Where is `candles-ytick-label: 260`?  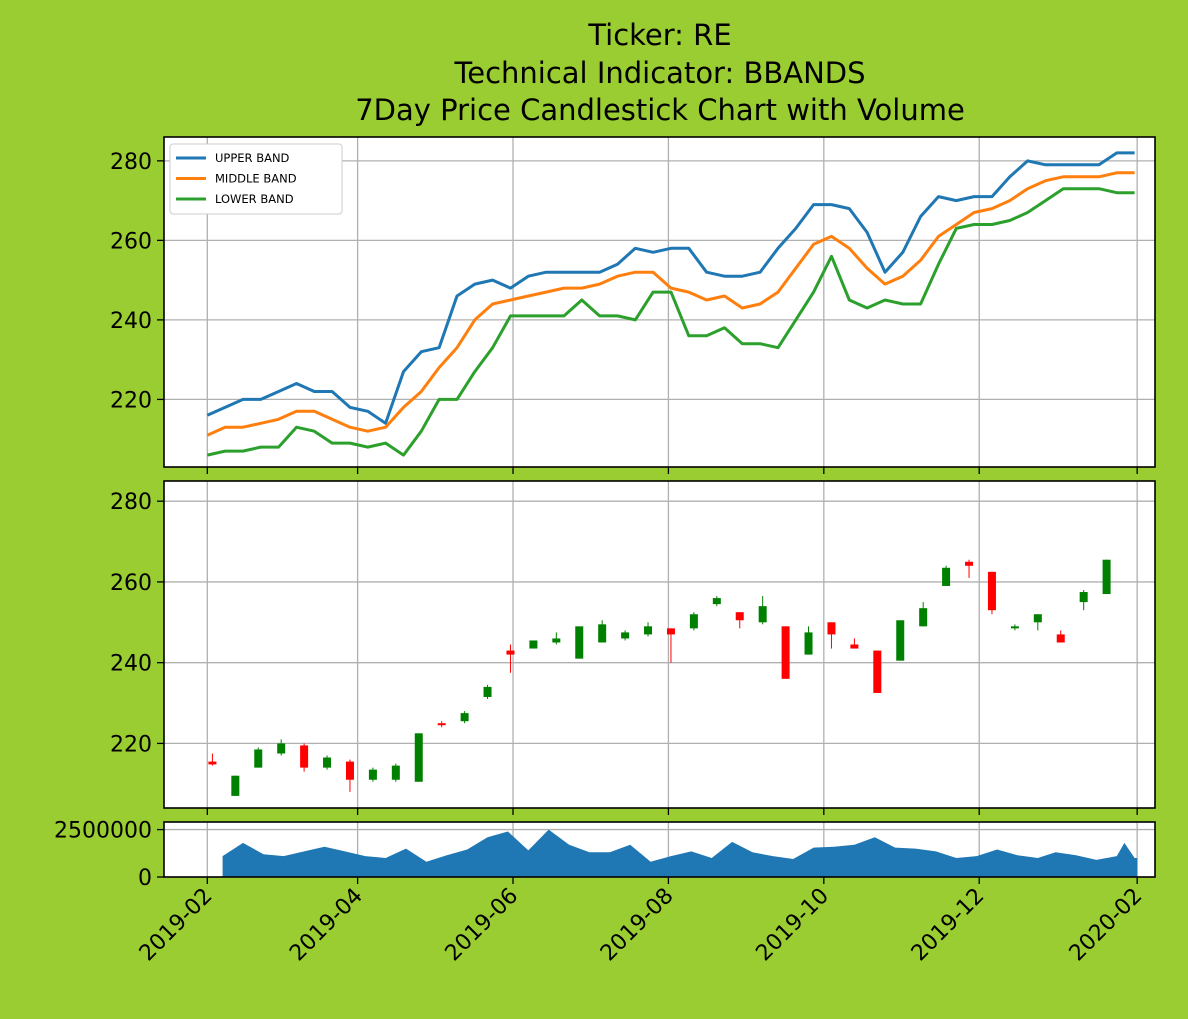
candles-ytick-label: 260 is located at coordinates (131, 583).